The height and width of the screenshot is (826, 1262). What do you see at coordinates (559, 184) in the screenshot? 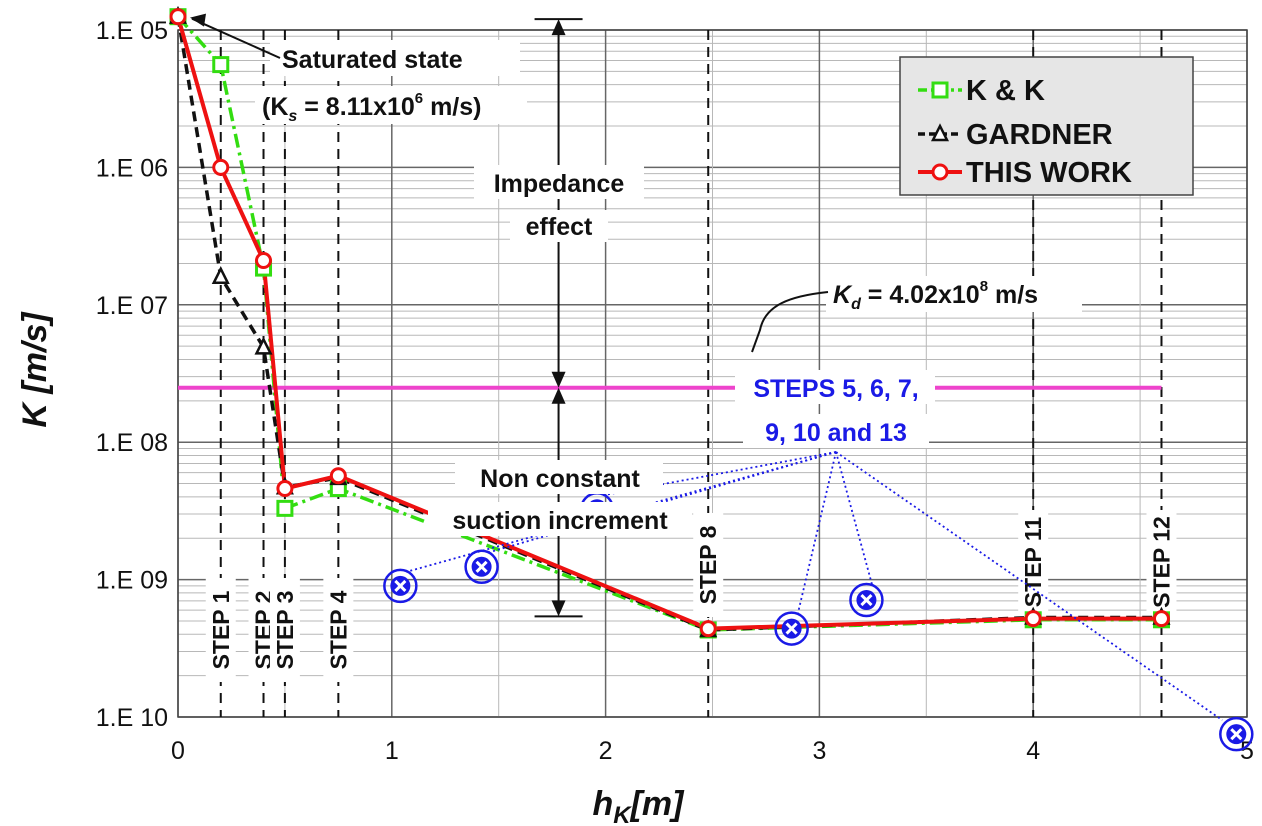
I see `impedance-label-1: Impedance` at bounding box center [559, 184].